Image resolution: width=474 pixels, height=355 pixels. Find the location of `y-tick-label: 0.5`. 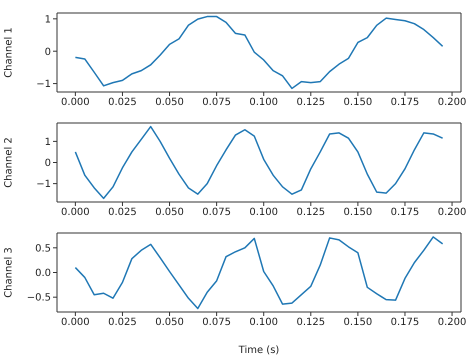

y-tick-label: 0.5 is located at coordinates (43, 248).